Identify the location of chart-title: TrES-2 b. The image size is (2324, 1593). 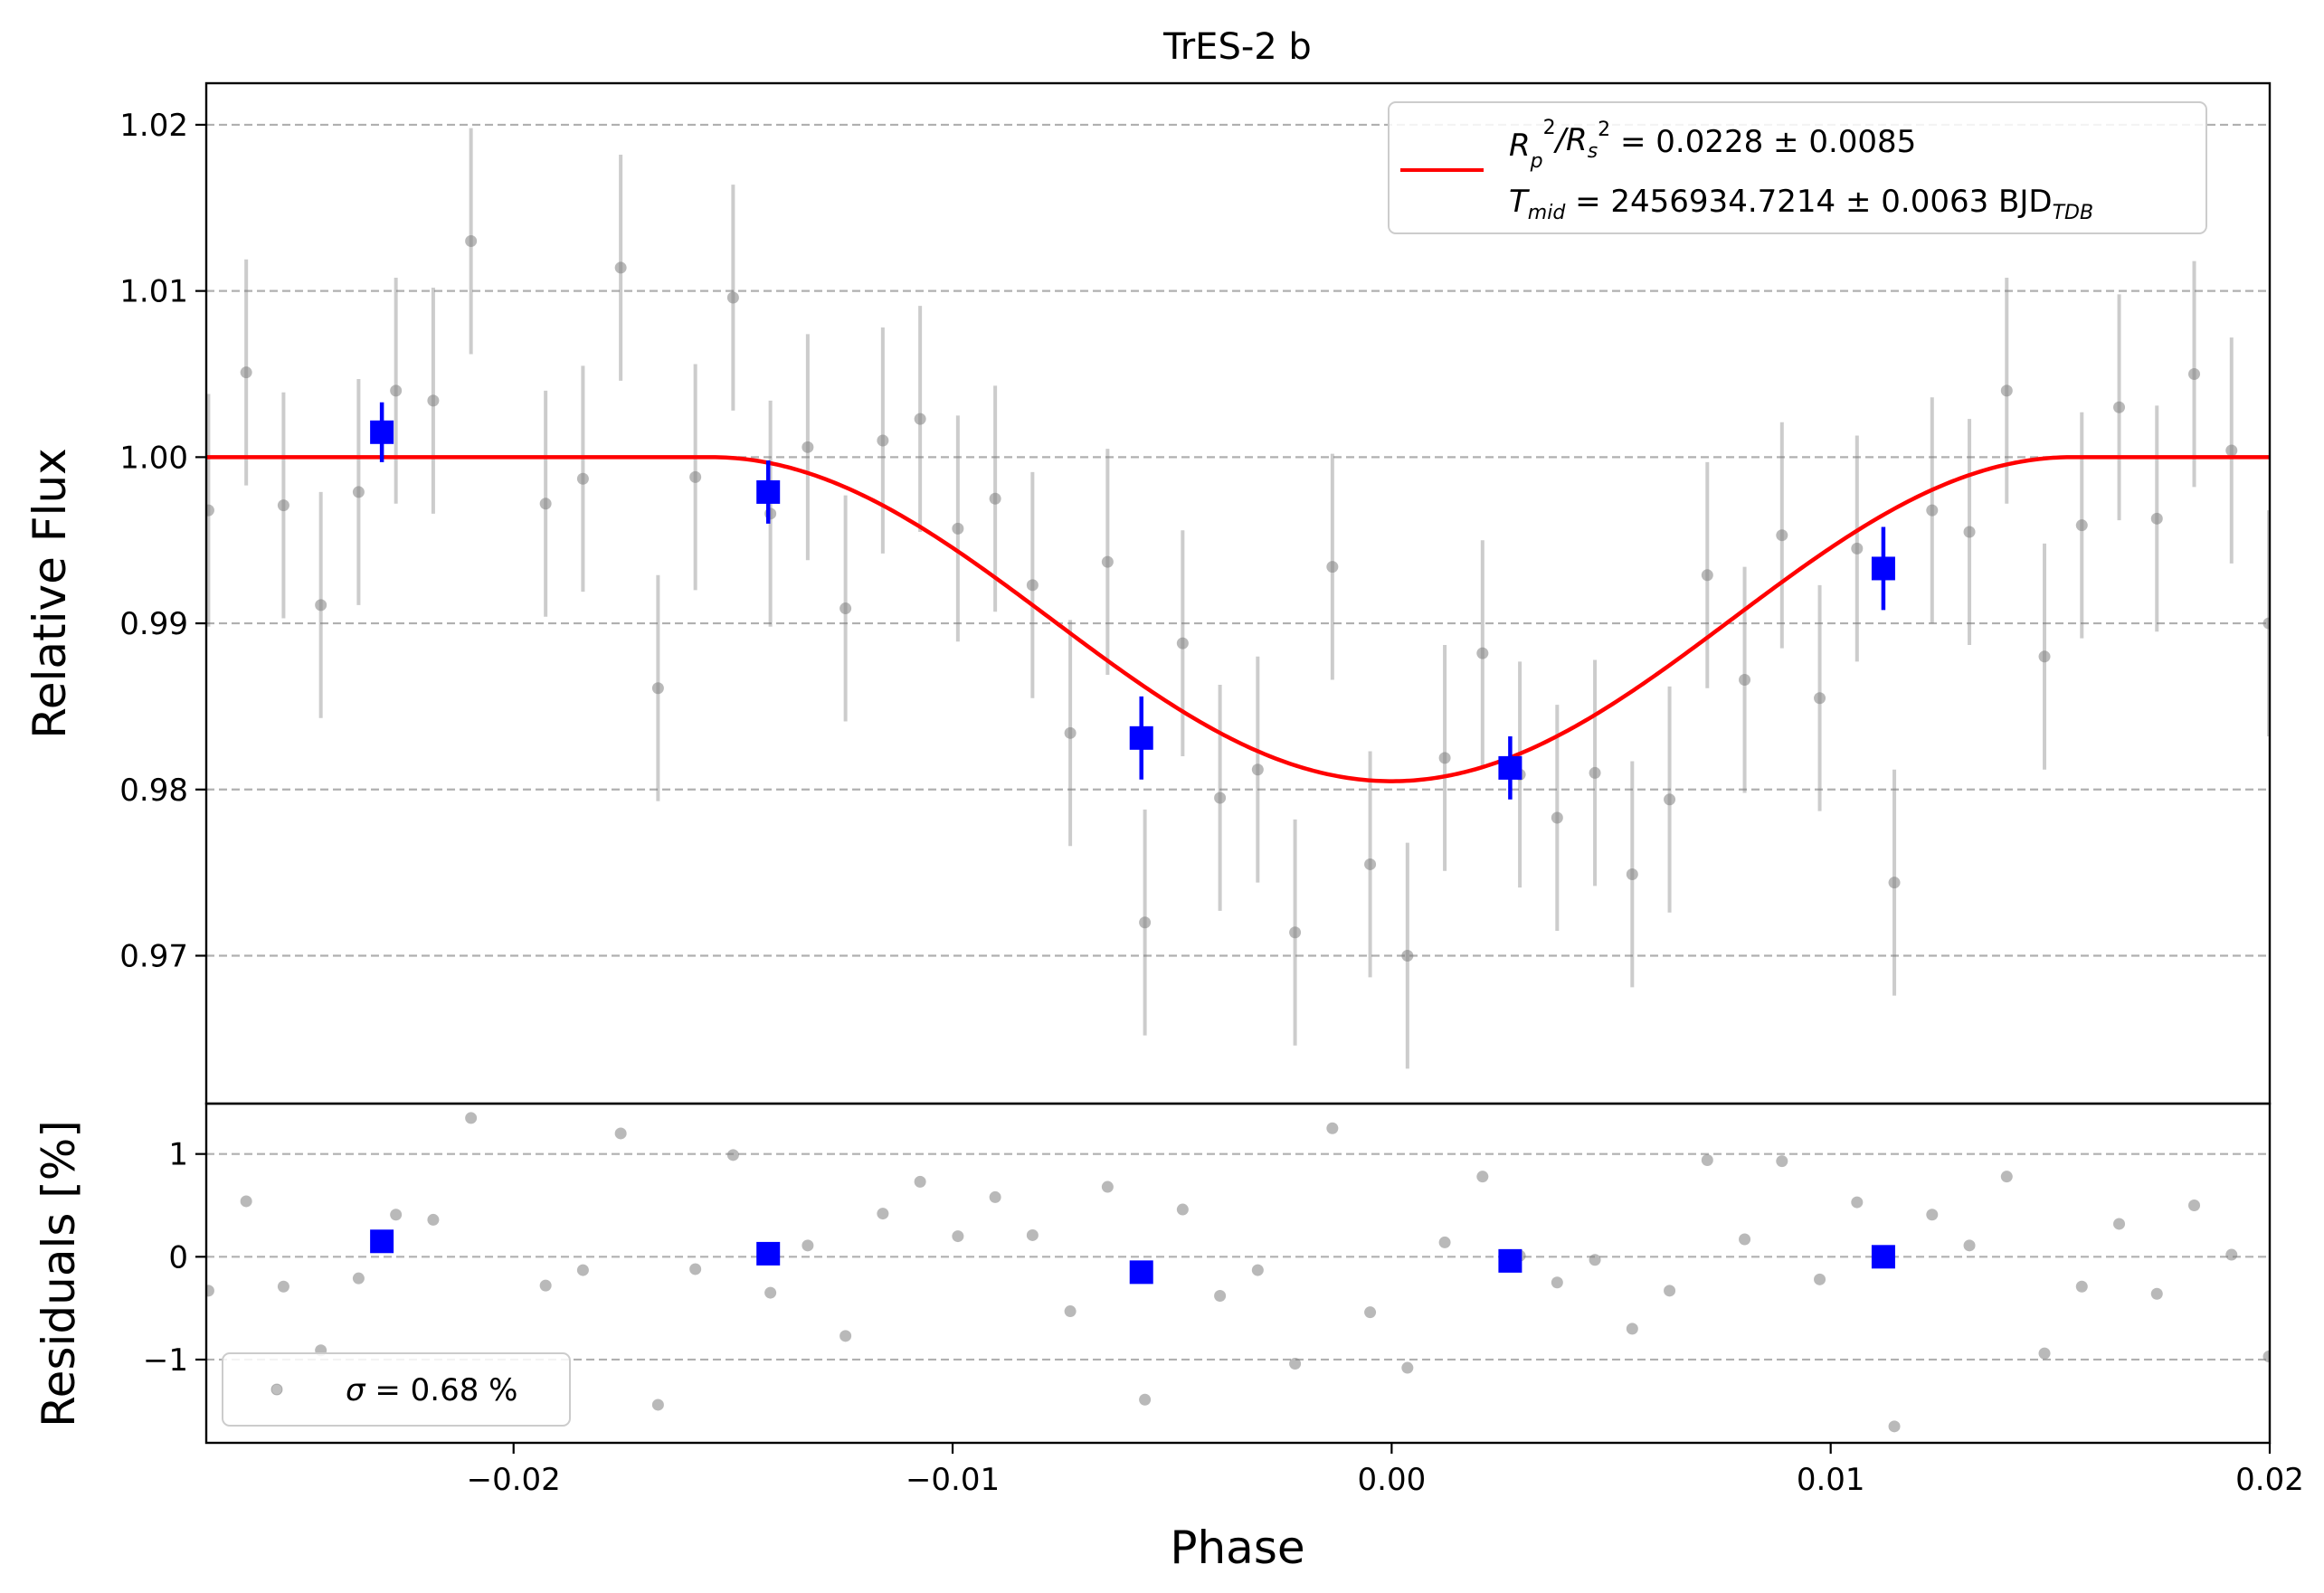
(1237, 47).